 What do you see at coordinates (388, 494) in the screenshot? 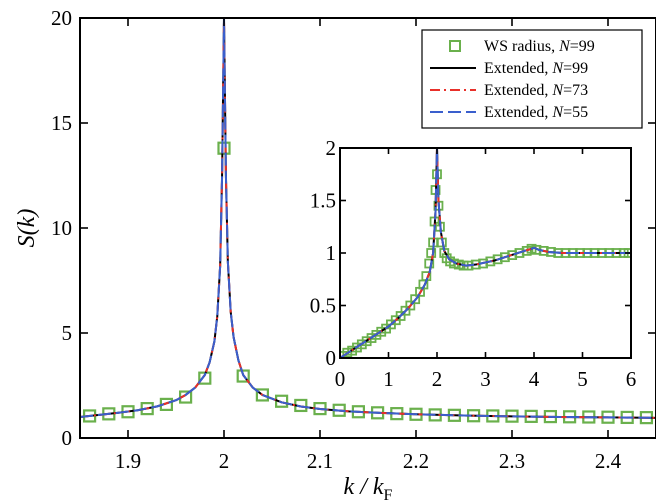
I see `x-axis-label-subscript: F` at bounding box center [388, 494].